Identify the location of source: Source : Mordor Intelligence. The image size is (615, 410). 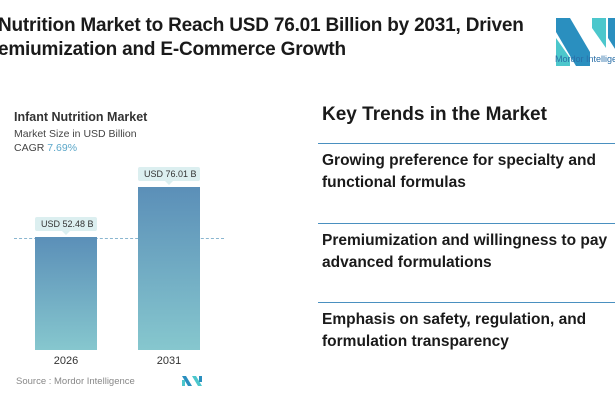
(75, 381).